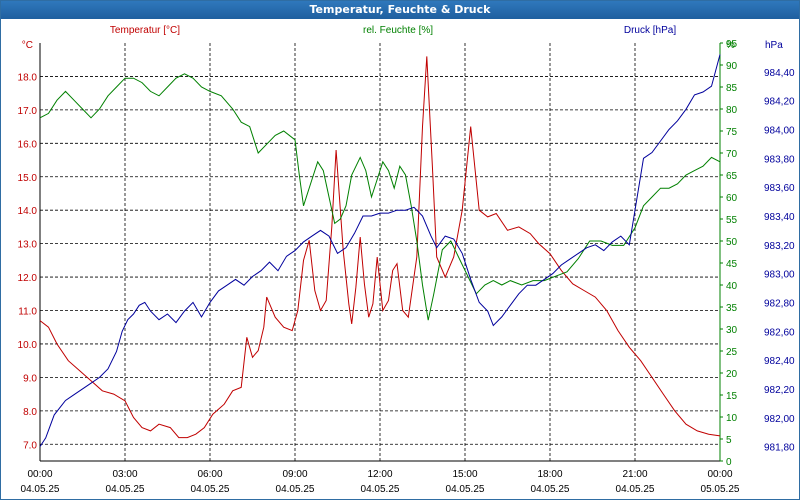  Describe the element at coordinates (549, 474) in the screenshot. I see `x-tick-label-time: 18:00` at that location.